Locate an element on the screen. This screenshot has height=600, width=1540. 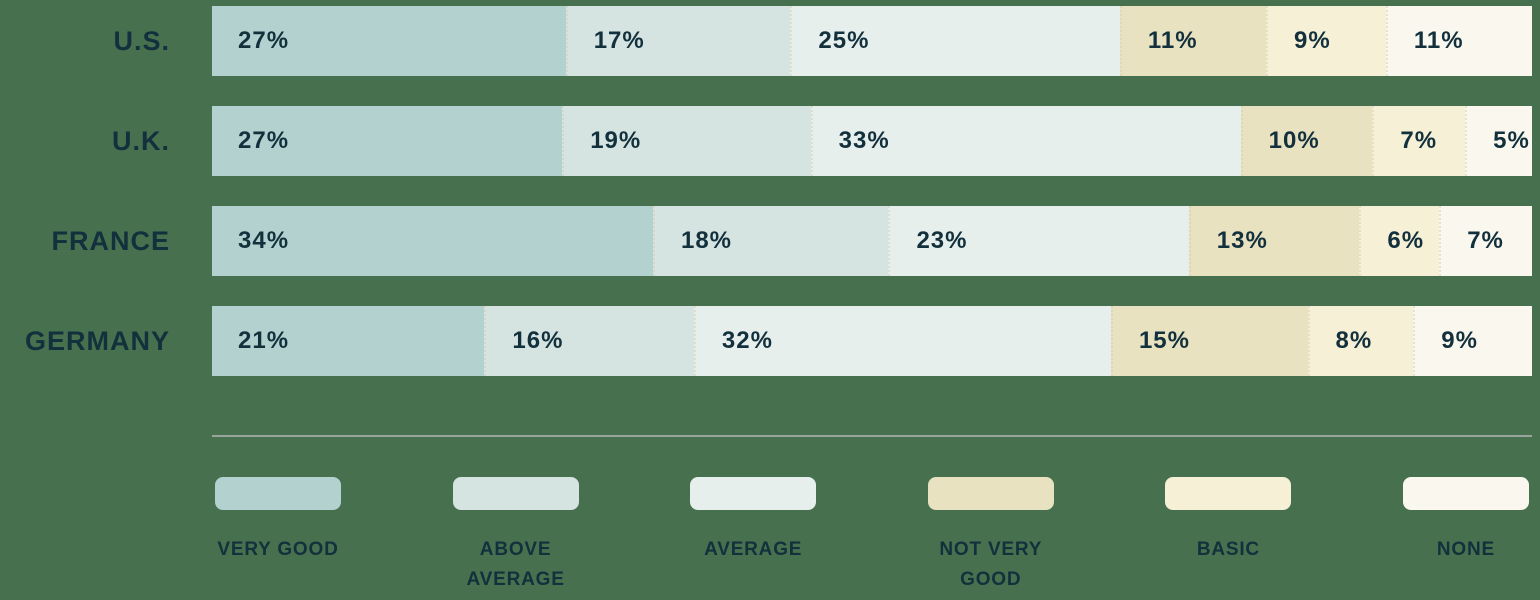
stacked-bar: 27% 19% 33% 10% 7% 5% is located at coordinates (872, 141).